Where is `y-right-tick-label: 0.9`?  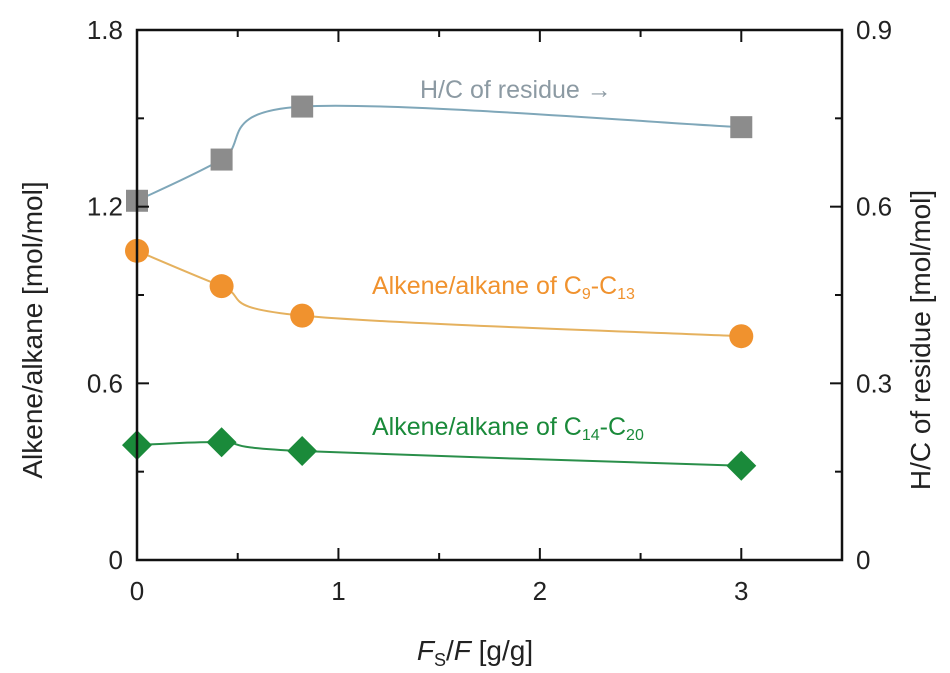
y-right-tick-label: 0.9 is located at coordinates (874, 30).